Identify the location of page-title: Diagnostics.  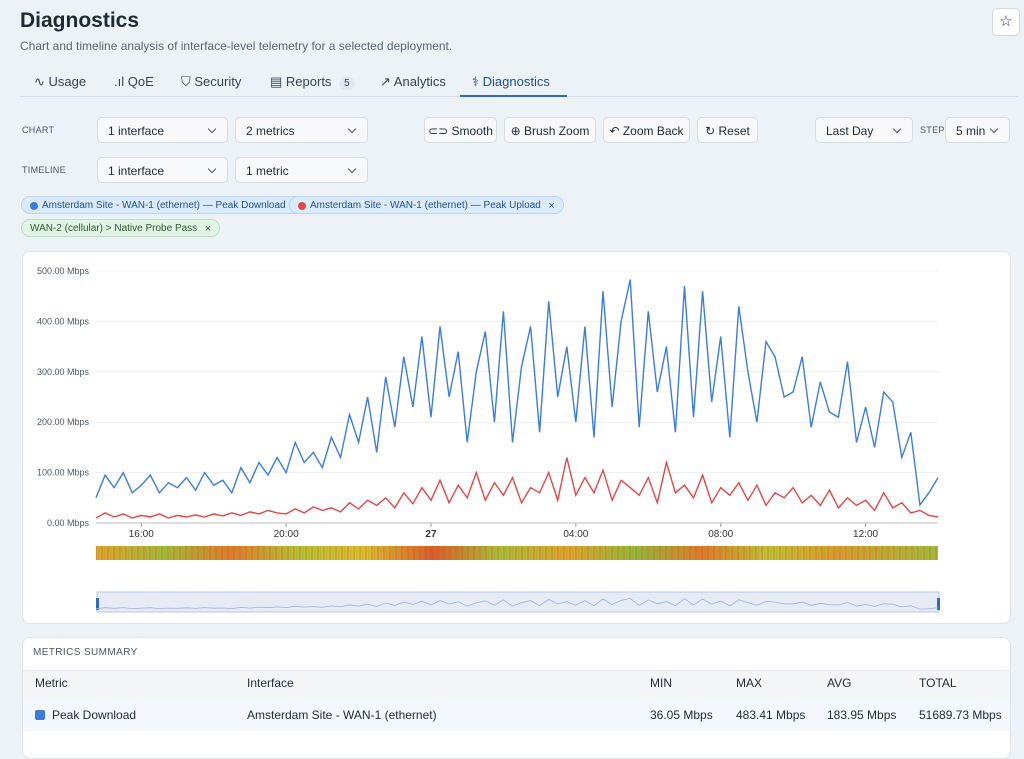
(79, 21).